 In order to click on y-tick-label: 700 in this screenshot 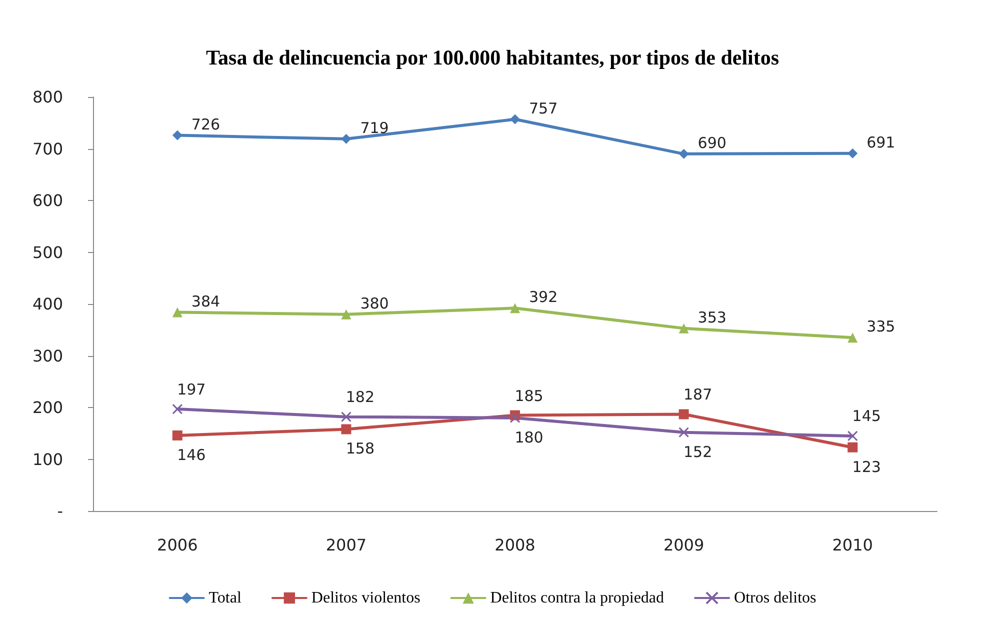, I will do `click(47, 148)`.